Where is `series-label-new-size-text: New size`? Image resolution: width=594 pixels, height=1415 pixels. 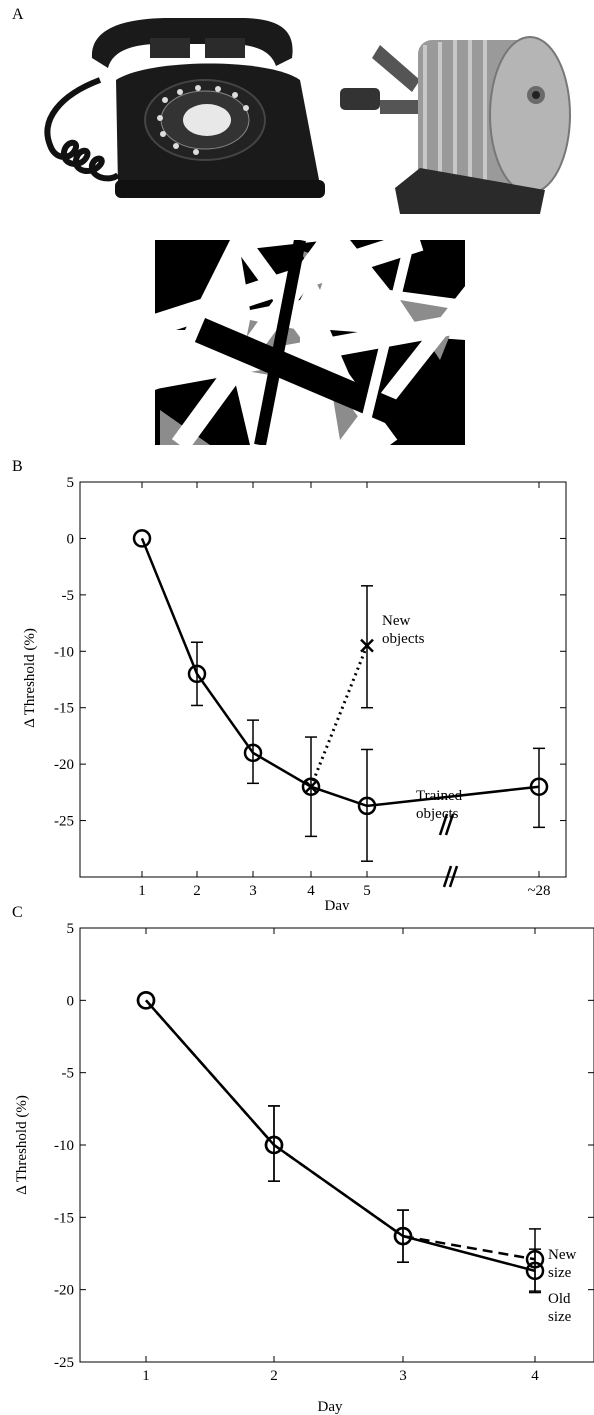 series-label-new-size-text: New size is located at coordinates (562, 1264).